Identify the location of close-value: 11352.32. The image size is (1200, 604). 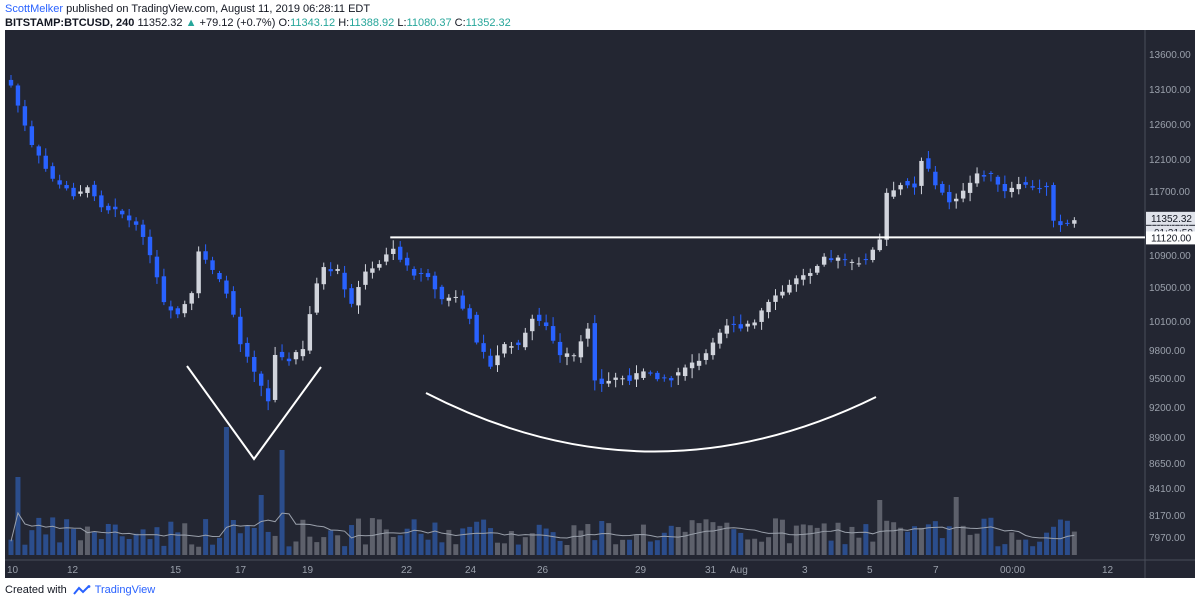
(488, 23).